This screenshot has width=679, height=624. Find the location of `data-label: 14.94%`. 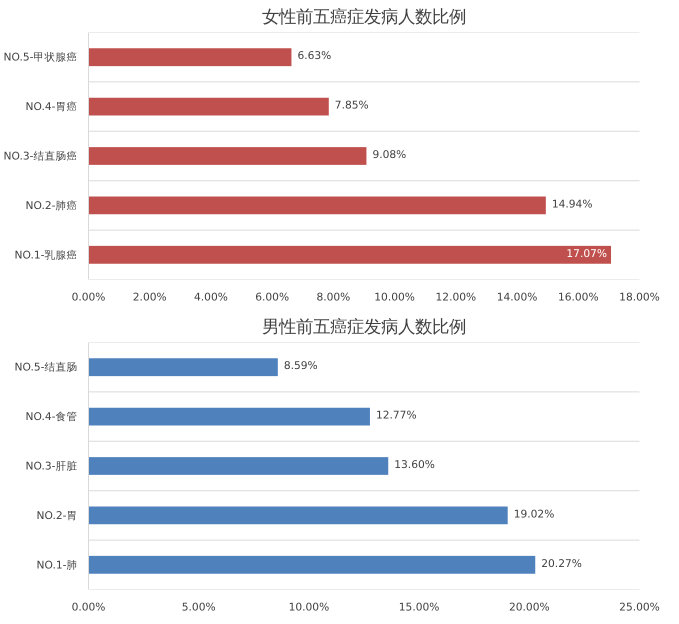

data-label: 14.94% is located at coordinates (572, 203).